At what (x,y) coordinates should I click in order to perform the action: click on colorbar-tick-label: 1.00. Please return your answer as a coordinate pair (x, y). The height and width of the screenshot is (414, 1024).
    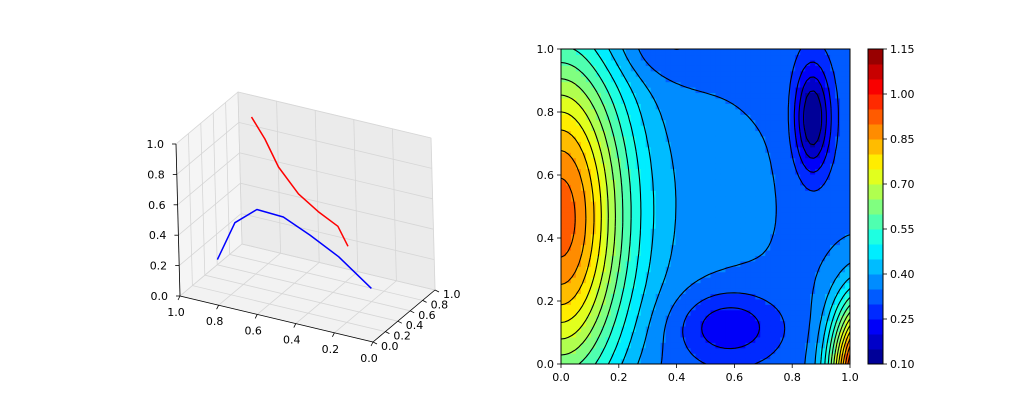
    Looking at the image, I should click on (902, 94).